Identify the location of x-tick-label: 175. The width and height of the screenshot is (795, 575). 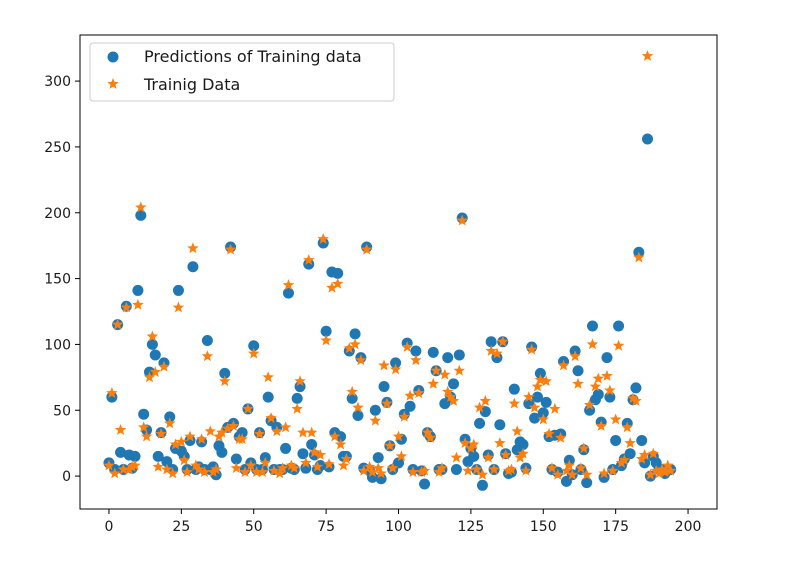
(615, 527).